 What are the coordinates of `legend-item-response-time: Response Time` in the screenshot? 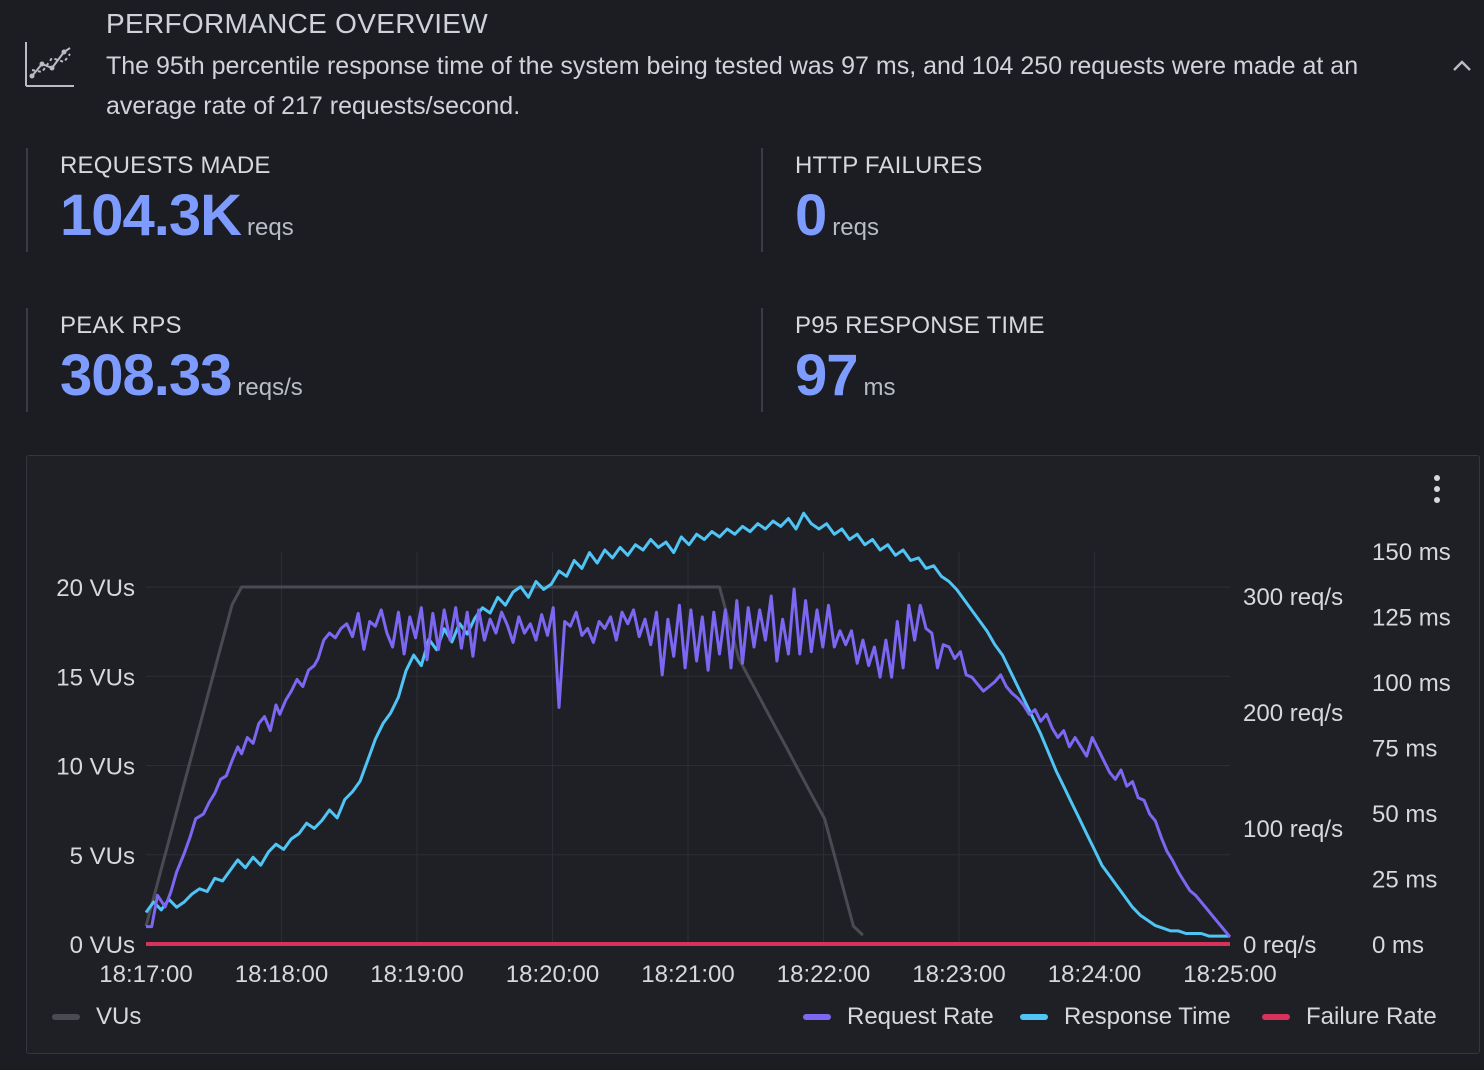 It's located at (1125, 1017).